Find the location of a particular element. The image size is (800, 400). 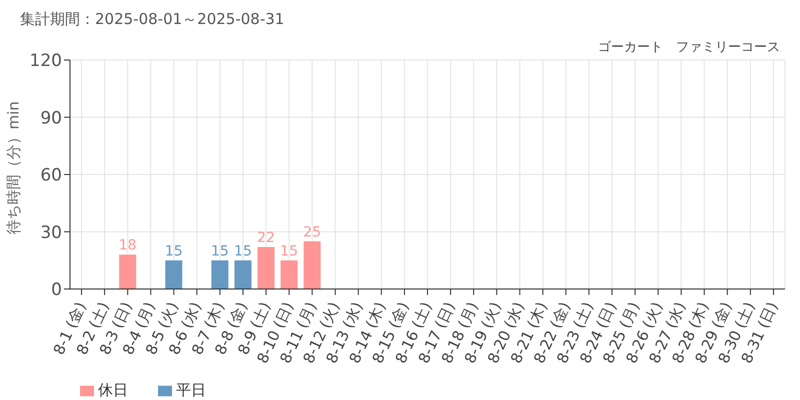

data-label: 25 is located at coordinates (312, 232).